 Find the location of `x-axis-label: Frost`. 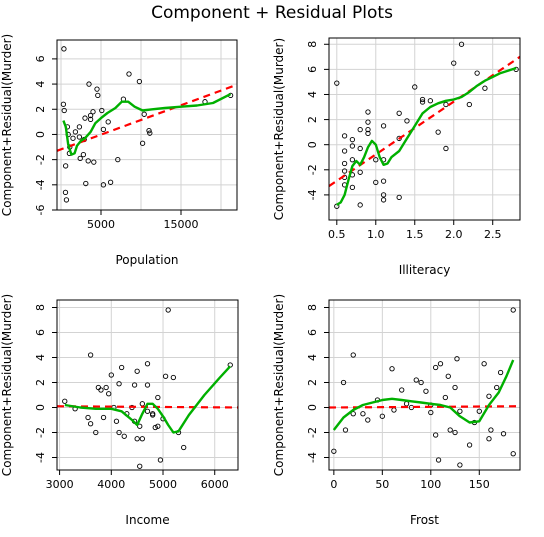

x-axis-label: Frost is located at coordinates (424, 520).